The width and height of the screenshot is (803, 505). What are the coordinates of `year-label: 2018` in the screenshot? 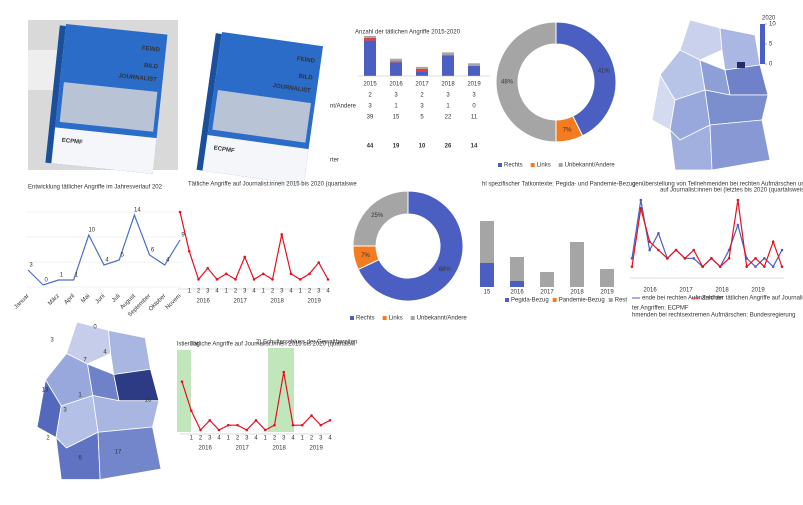 It's located at (279, 449).